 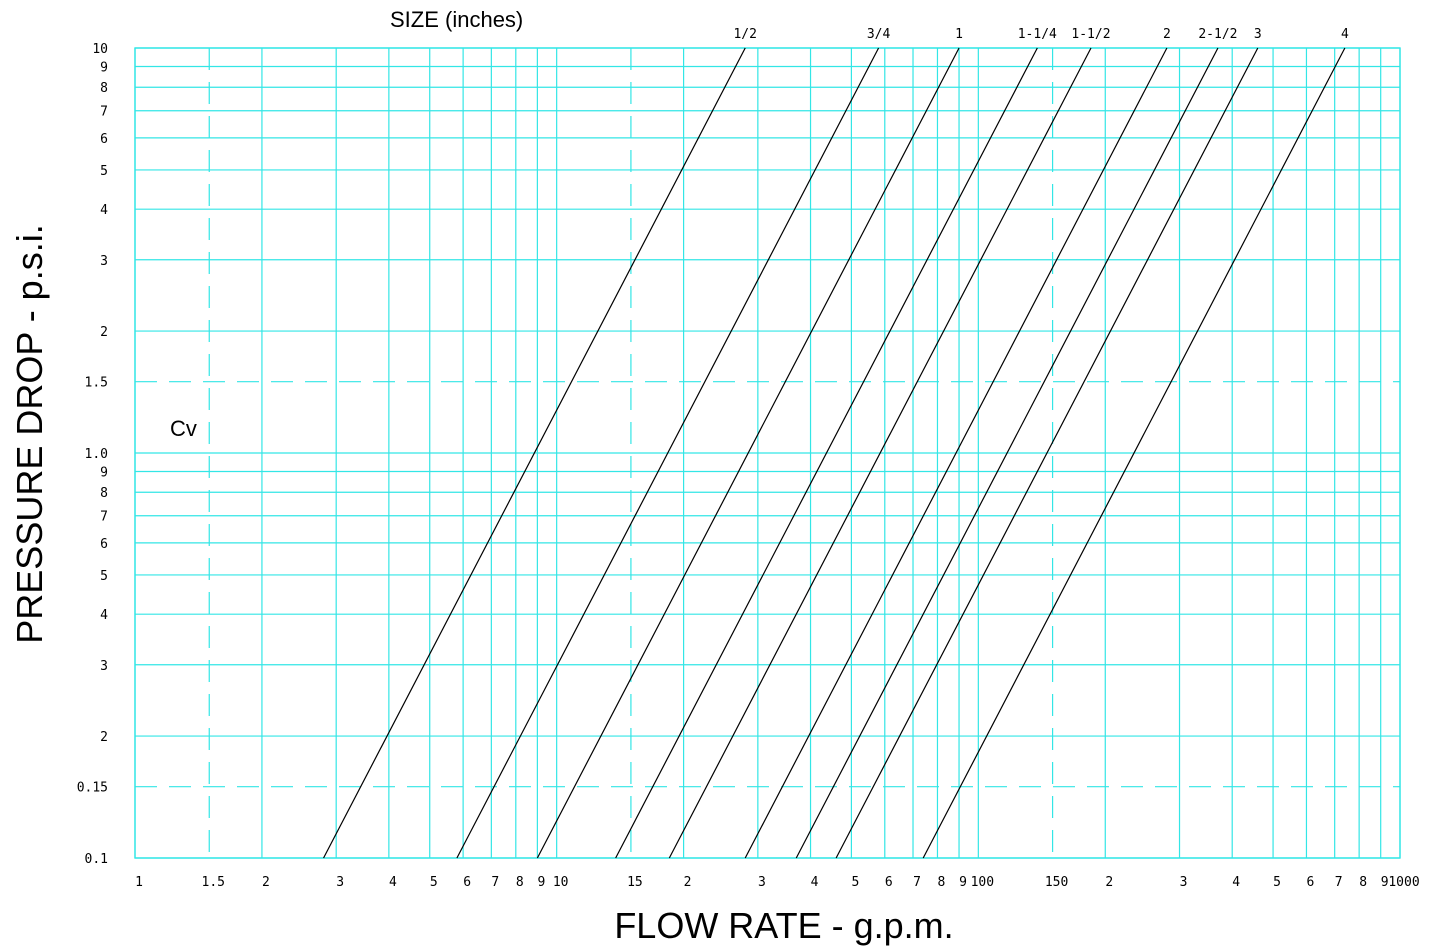 I want to click on size-label: 3/4, so click(x=879, y=34).